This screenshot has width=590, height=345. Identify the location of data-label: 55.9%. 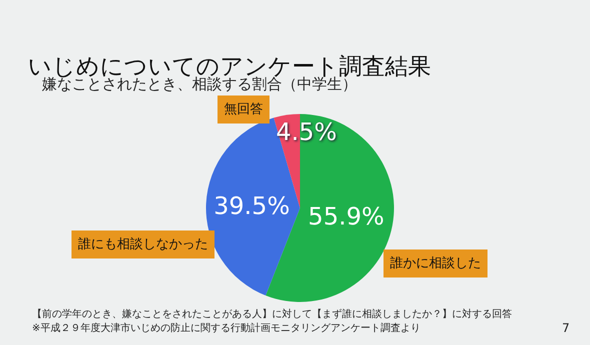
(346, 216).